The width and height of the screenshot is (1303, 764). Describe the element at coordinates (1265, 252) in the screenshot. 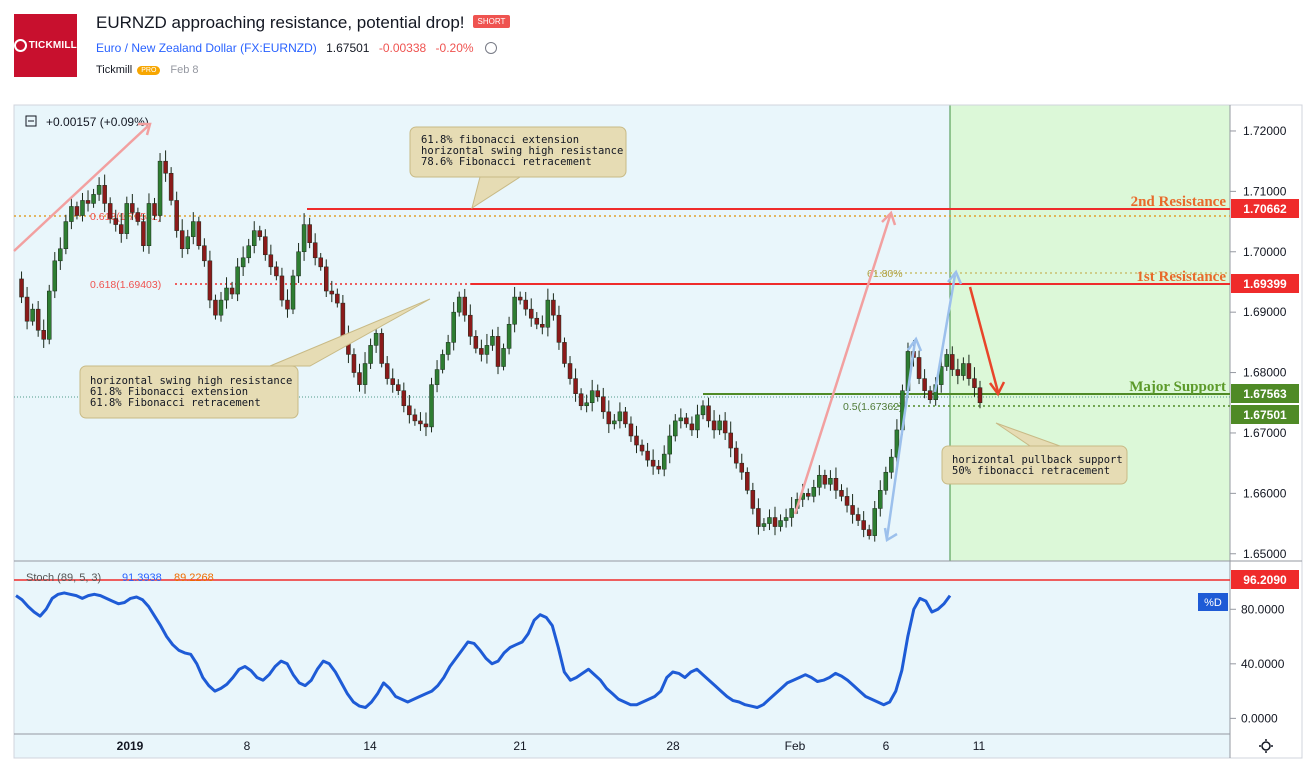

I see `price-tick-label: 1.70000` at that location.